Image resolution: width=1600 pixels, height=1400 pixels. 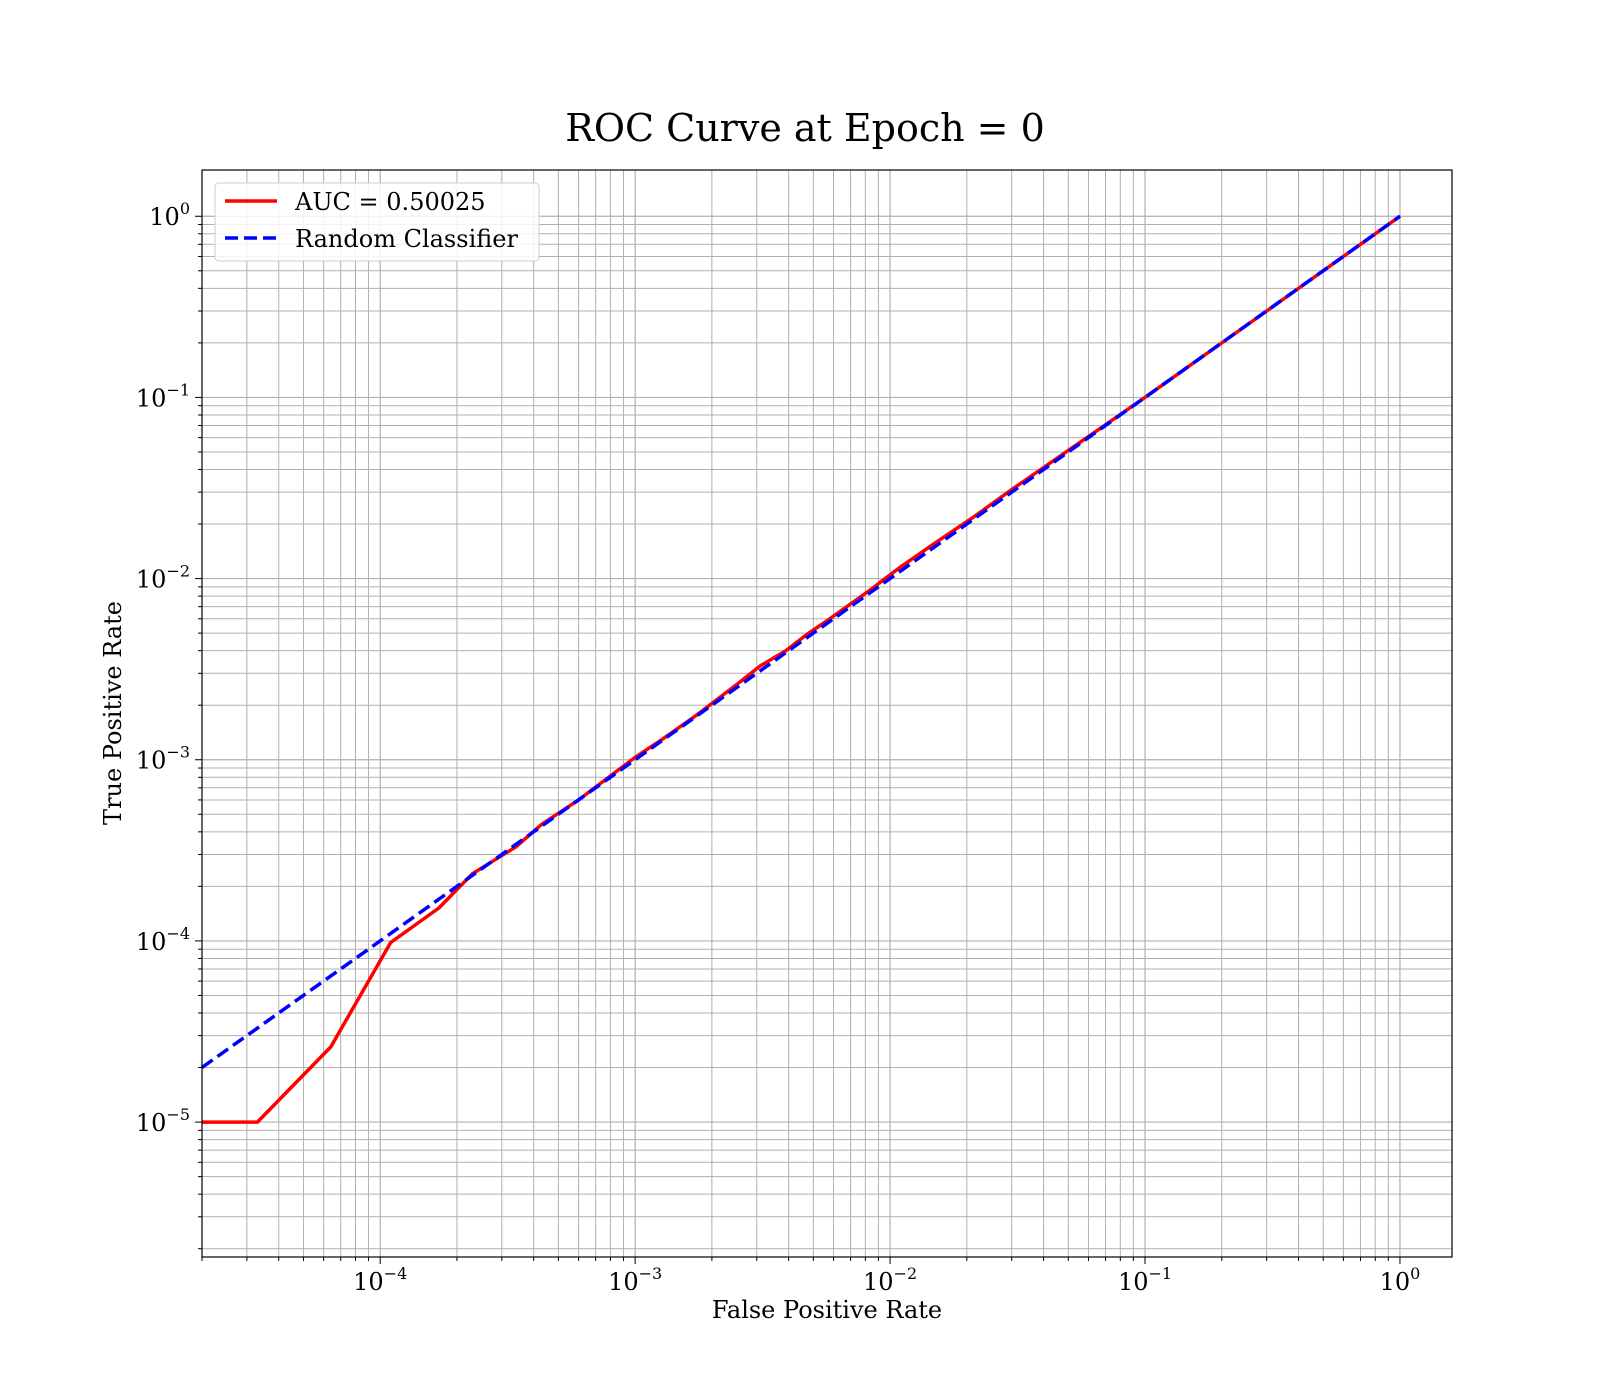 I want to click on legend-label-auc: AUC = 0.50025, so click(x=390, y=202).